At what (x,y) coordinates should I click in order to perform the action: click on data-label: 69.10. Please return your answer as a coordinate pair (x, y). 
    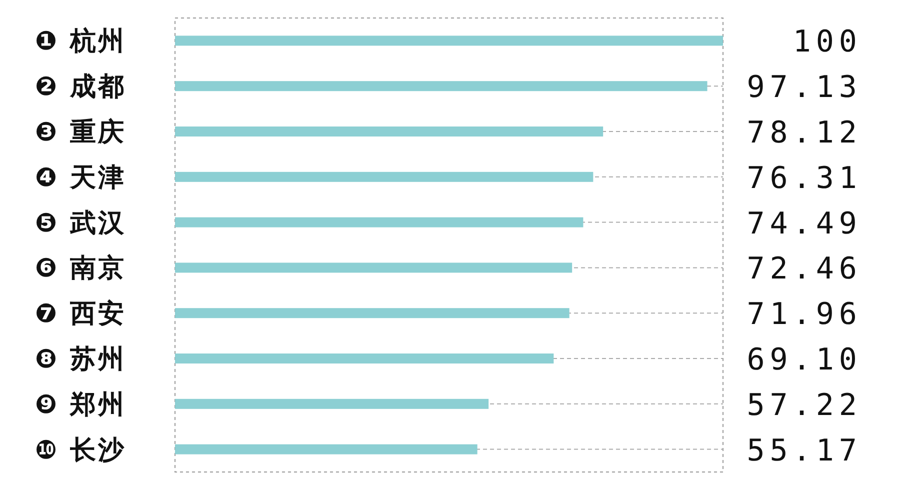
    Looking at the image, I should click on (804, 360).